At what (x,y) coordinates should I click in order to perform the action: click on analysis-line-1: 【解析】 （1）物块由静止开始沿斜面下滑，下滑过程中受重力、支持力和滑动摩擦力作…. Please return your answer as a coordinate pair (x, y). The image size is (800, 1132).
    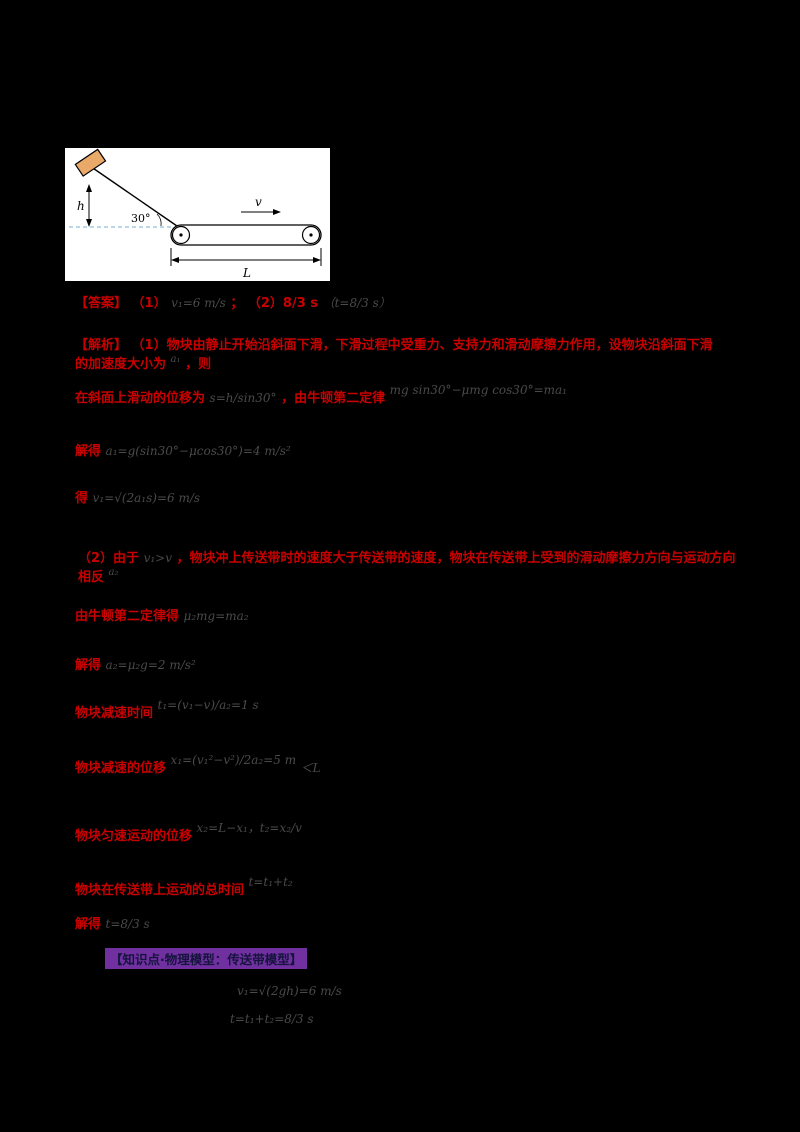
    Looking at the image, I should click on (400, 356).